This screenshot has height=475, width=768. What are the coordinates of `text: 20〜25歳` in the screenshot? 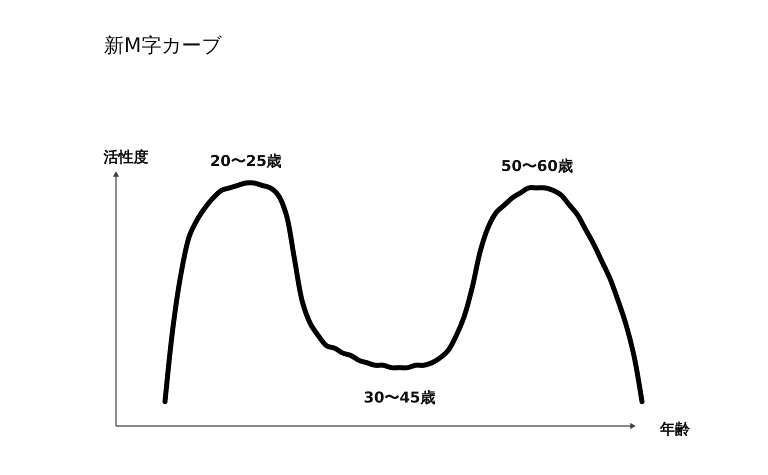 It's located at (246, 161).